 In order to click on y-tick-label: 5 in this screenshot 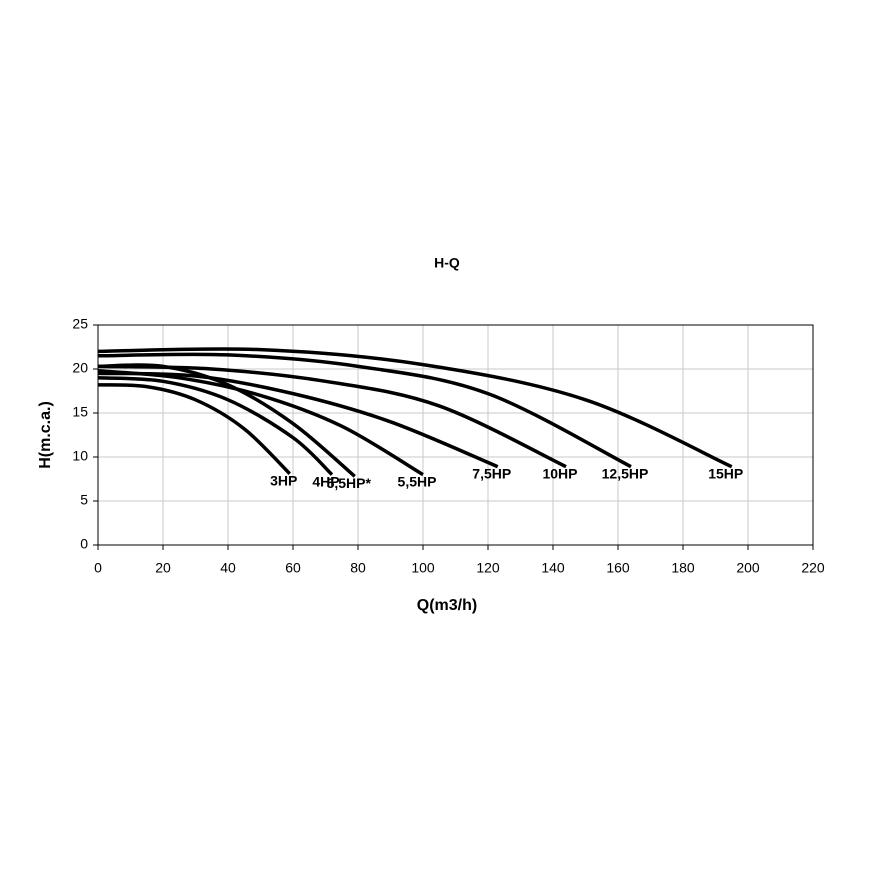, I will do `click(84, 500)`.